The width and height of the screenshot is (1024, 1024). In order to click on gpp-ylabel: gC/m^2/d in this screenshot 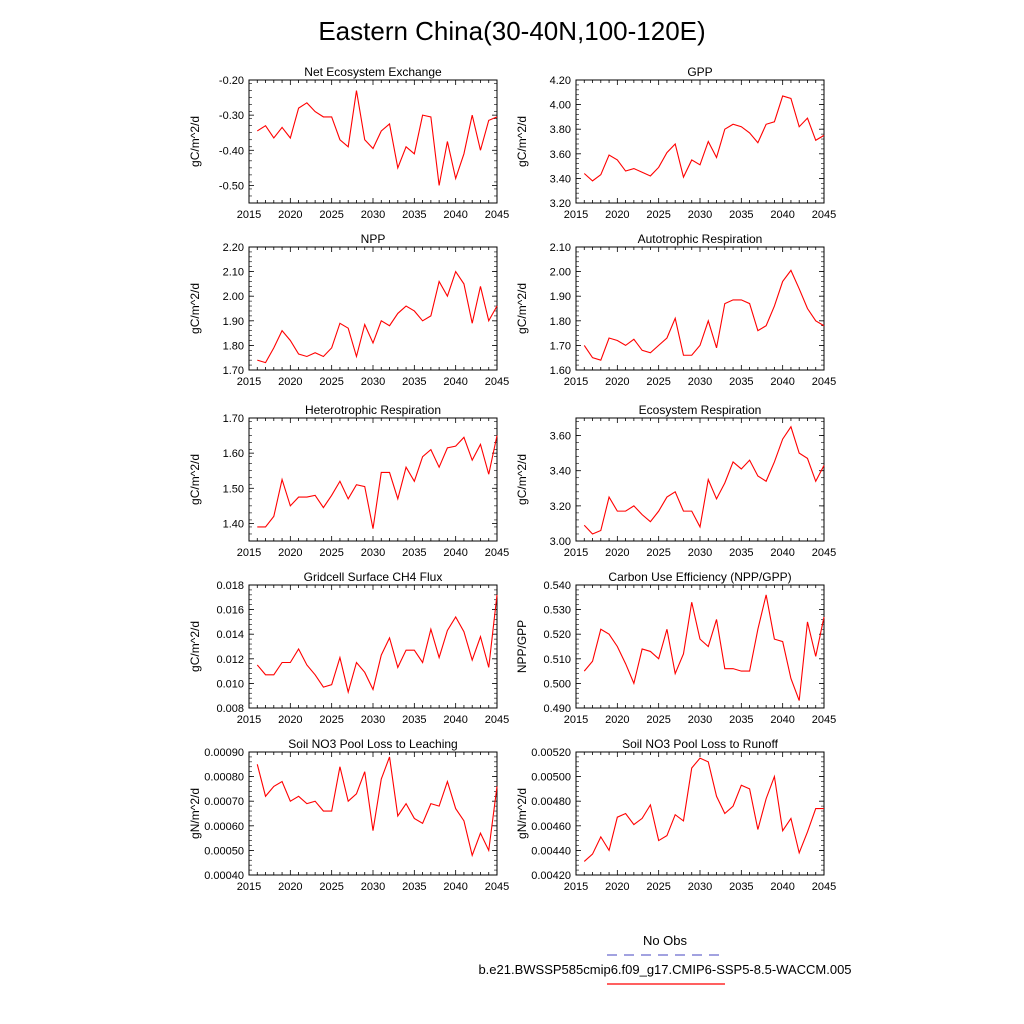, I will do `click(522, 141)`.